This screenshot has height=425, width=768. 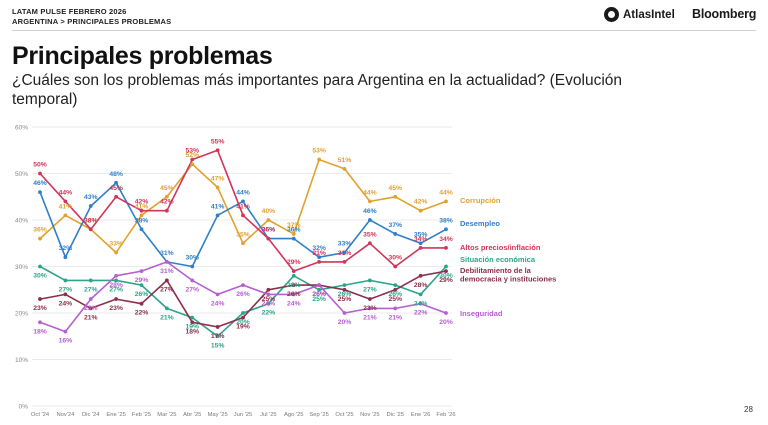 I want to click on data-label: 17%, so click(x=218, y=336).